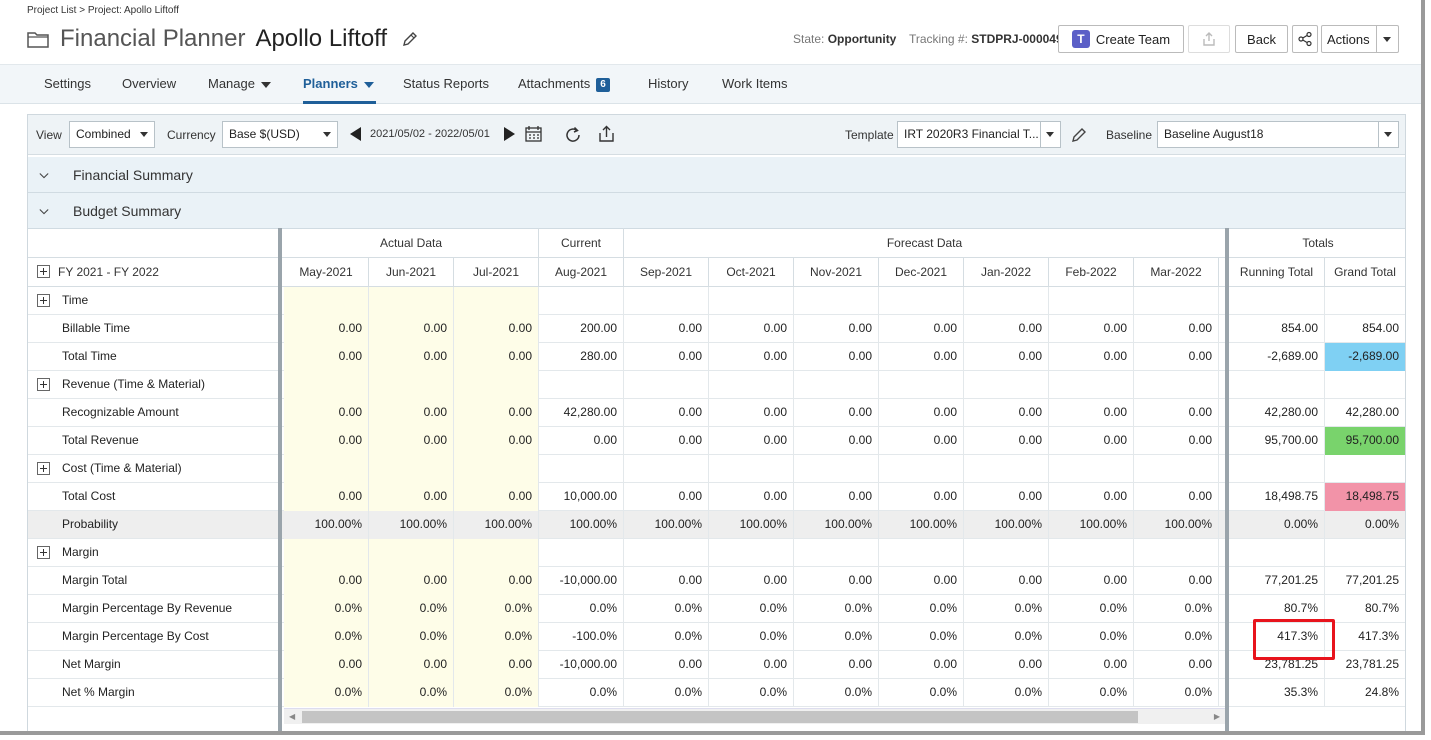 Image resolution: width=1431 pixels, height=740 pixels. I want to click on tab-work-items: Work Items, so click(755, 83).